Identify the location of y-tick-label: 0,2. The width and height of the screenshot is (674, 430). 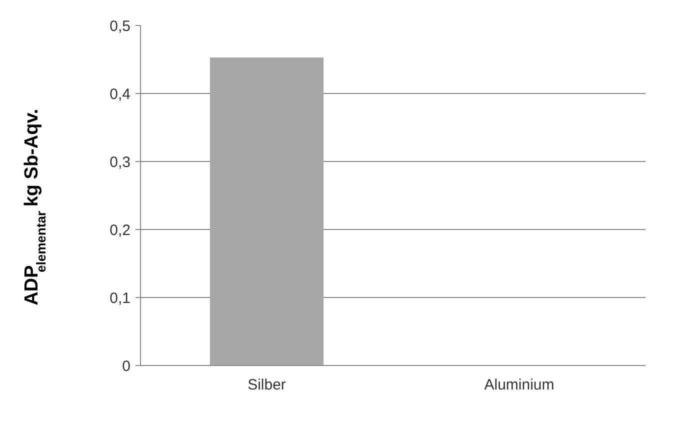
(120, 230).